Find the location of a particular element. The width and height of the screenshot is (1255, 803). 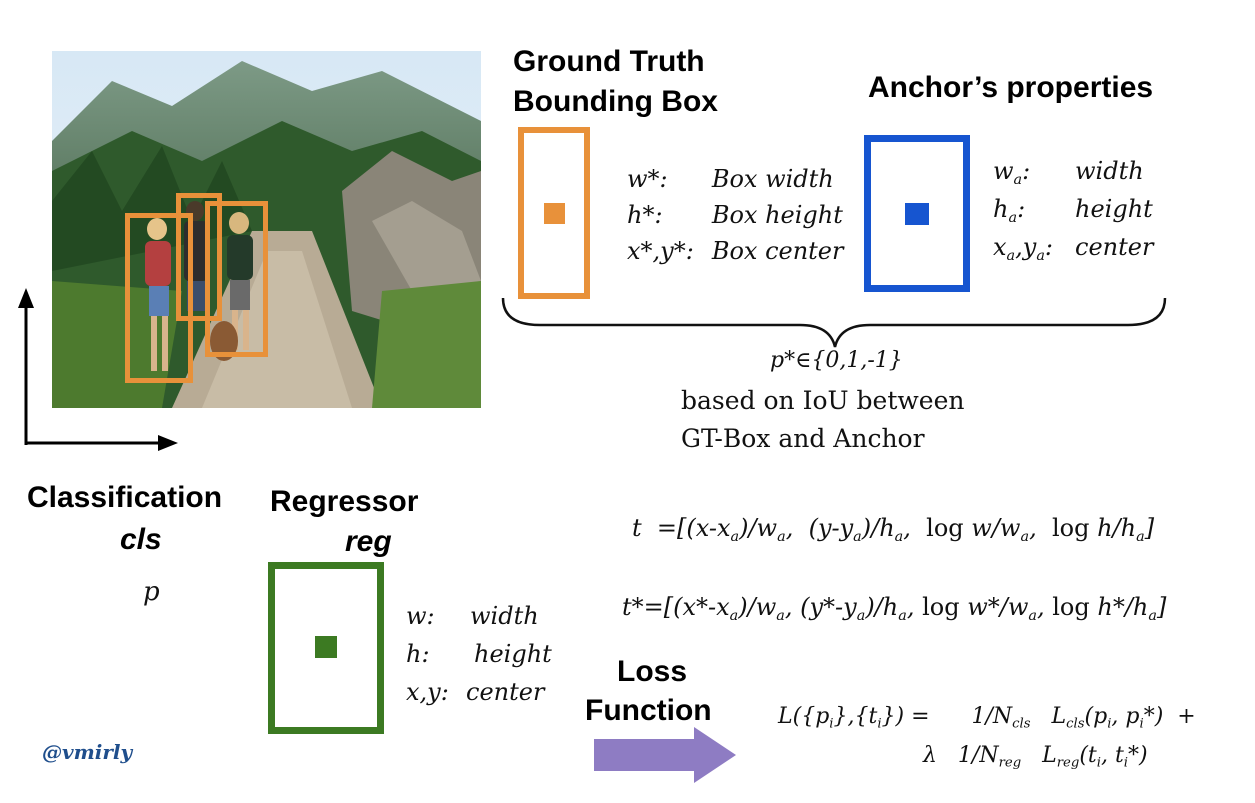

anchor-box is located at coordinates (917, 213).